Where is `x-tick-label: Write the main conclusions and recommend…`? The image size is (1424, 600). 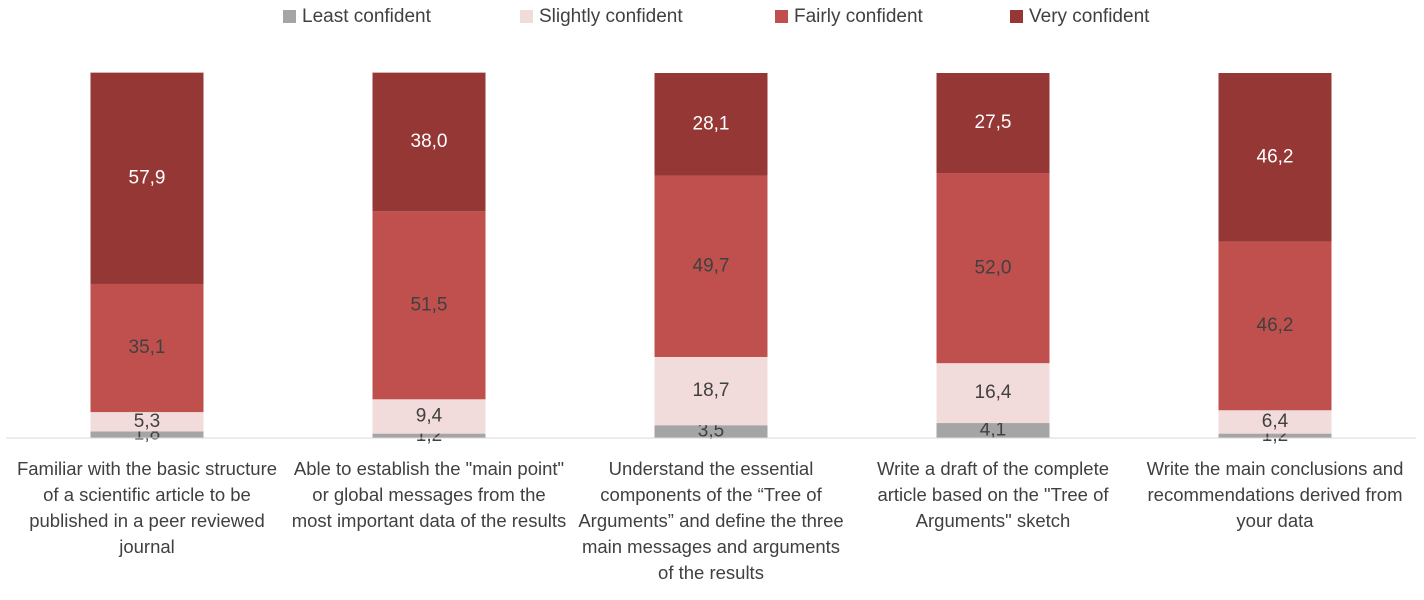
x-tick-label: Write the main conclusions and recommend… is located at coordinates (1275, 494).